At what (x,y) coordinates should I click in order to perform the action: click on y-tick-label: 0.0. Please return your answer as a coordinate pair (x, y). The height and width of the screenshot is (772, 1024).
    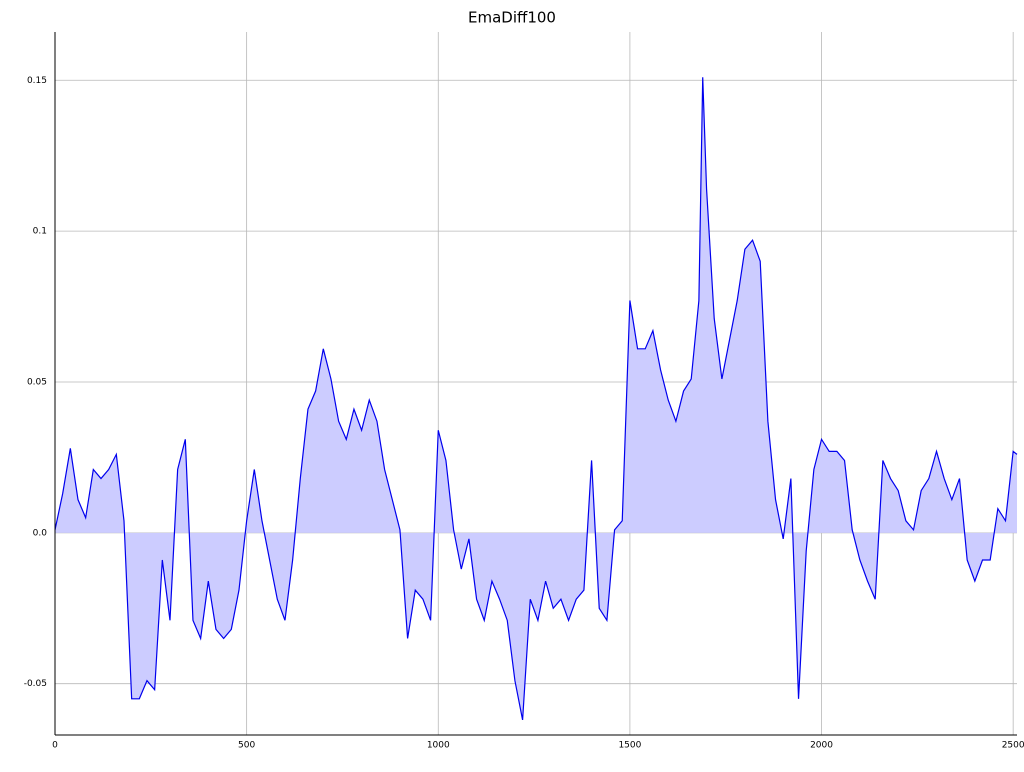
    Looking at the image, I should click on (40, 533).